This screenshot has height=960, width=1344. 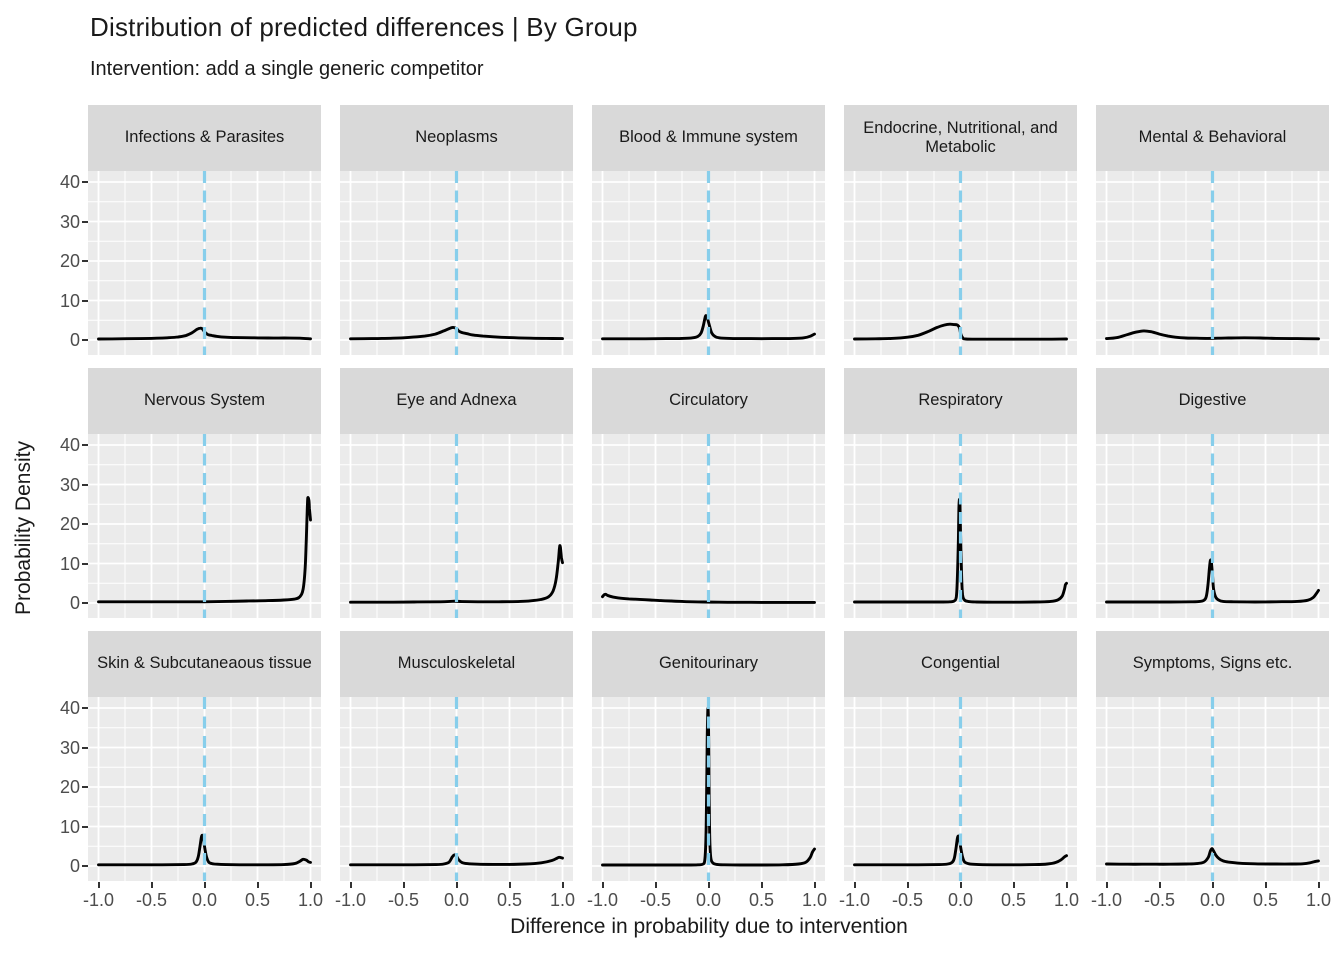 I want to click on facet-title: Blood & Immune system, so click(x=708, y=137).